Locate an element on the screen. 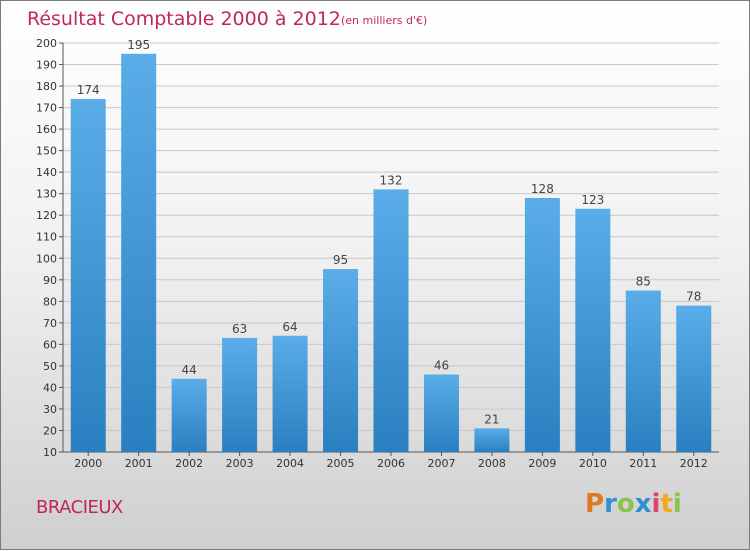  x-tick-label-2012: 2012 is located at coordinates (694, 463).